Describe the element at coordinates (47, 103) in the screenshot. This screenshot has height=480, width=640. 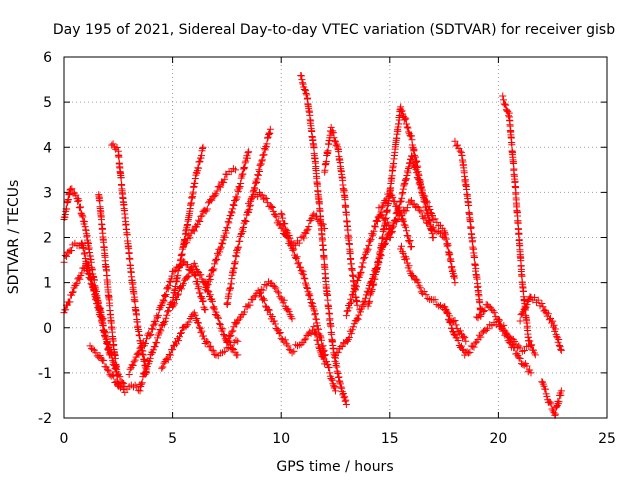
I see `y-tick-label: 5` at that location.